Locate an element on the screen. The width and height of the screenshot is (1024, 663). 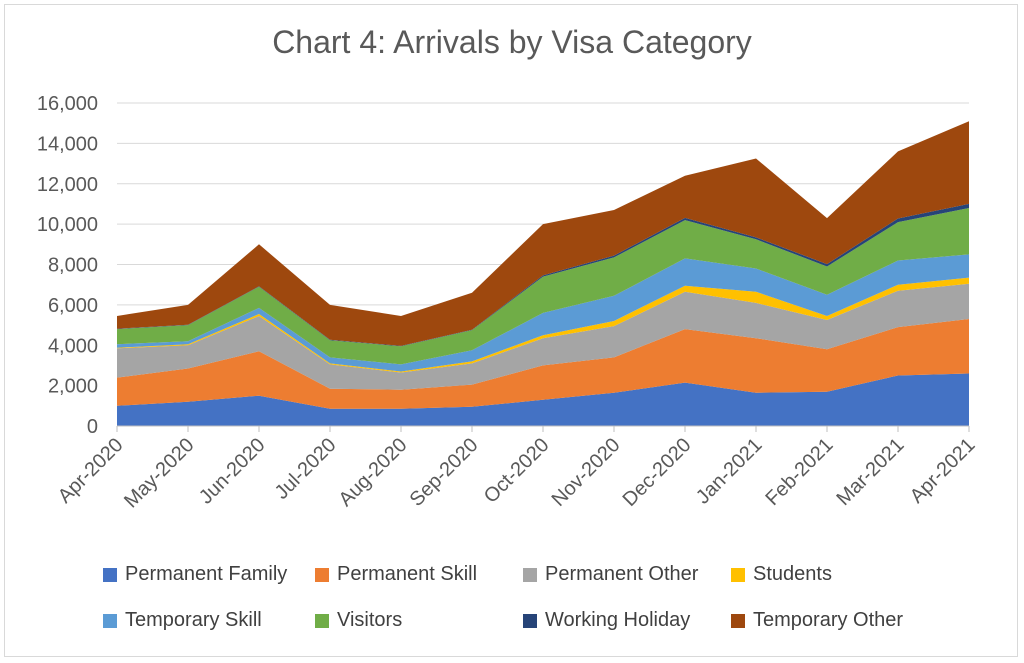
x-tick-label: Mar-2021 is located at coordinates (870, 472).